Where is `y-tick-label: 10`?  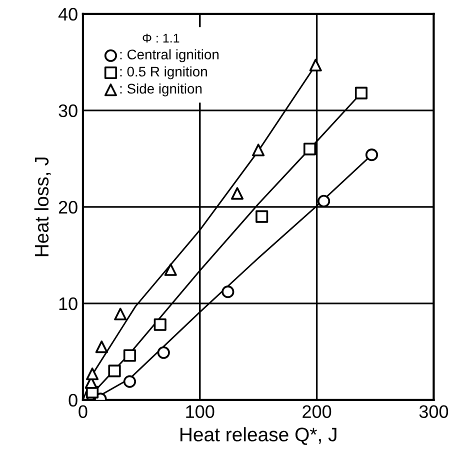 y-tick-label: 10 is located at coordinates (68, 303).